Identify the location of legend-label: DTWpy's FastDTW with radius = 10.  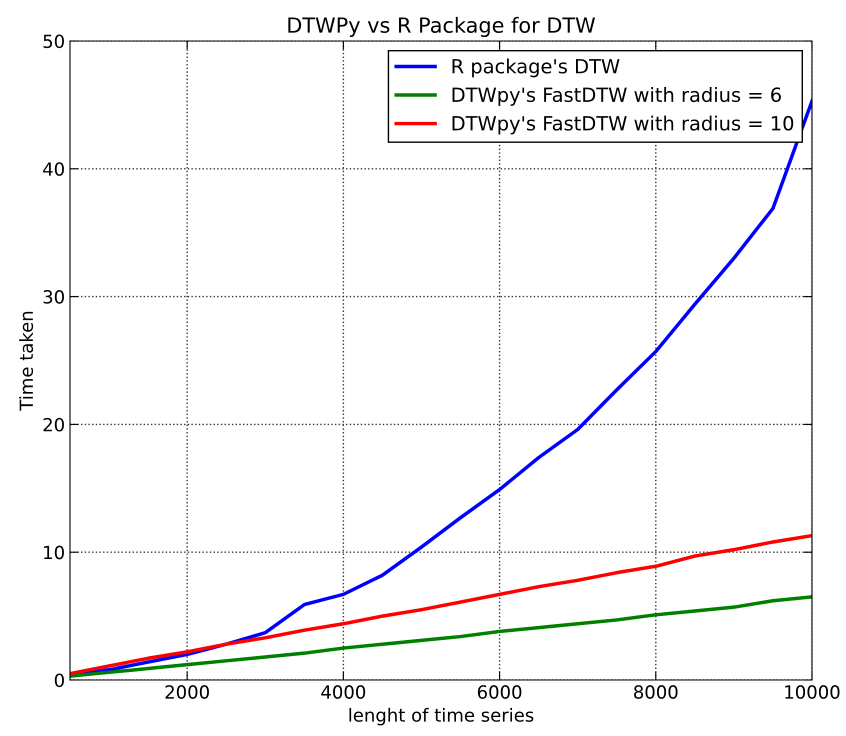
(623, 125).